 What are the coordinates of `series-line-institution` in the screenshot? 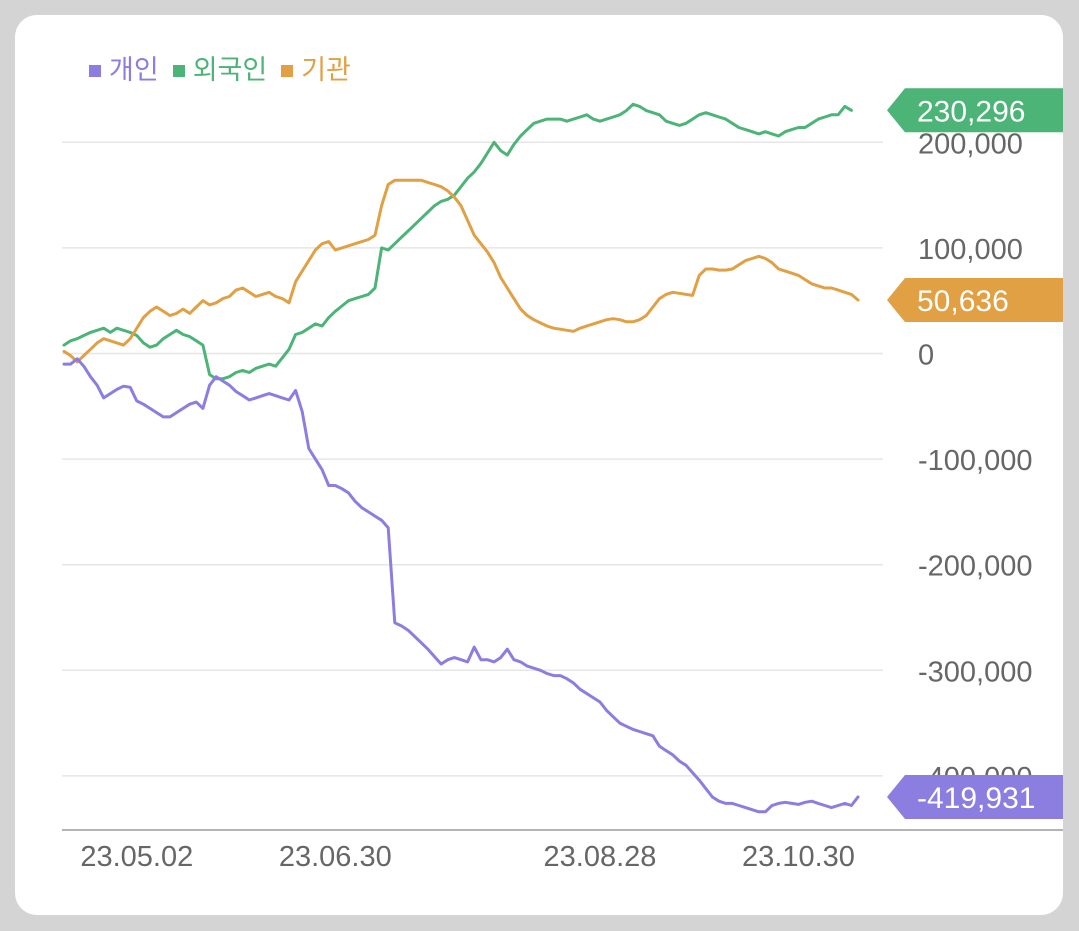 It's located at (461, 271).